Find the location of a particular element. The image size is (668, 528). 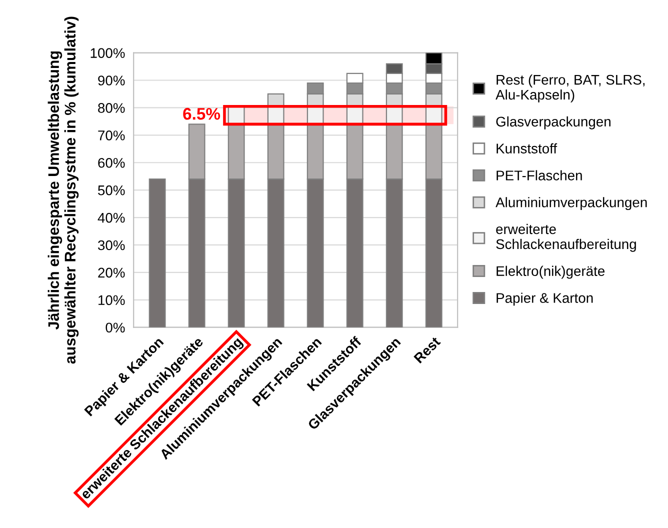

legend-label: Elektro(nik)geräte is located at coordinates (550, 272).